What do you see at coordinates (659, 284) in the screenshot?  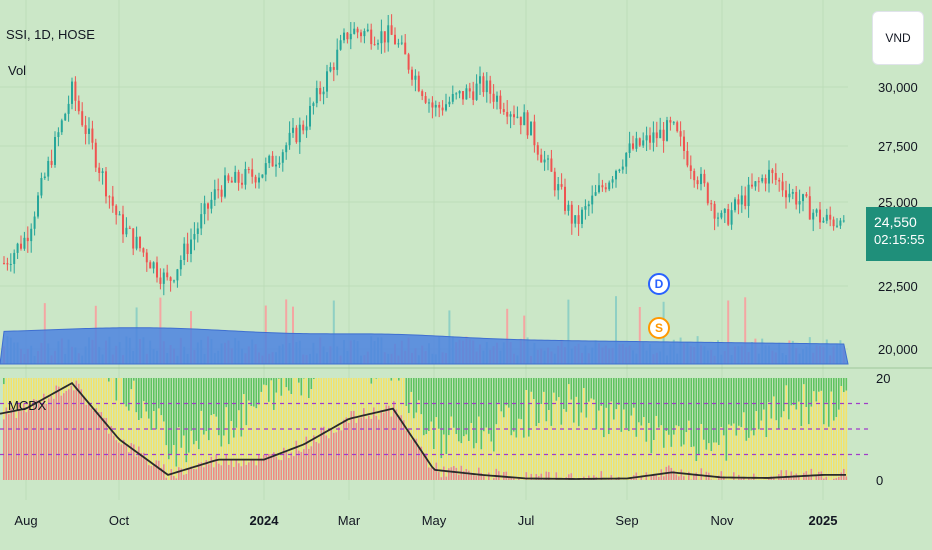 I see `dividend-marker: D` at bounding box center [659, 284].